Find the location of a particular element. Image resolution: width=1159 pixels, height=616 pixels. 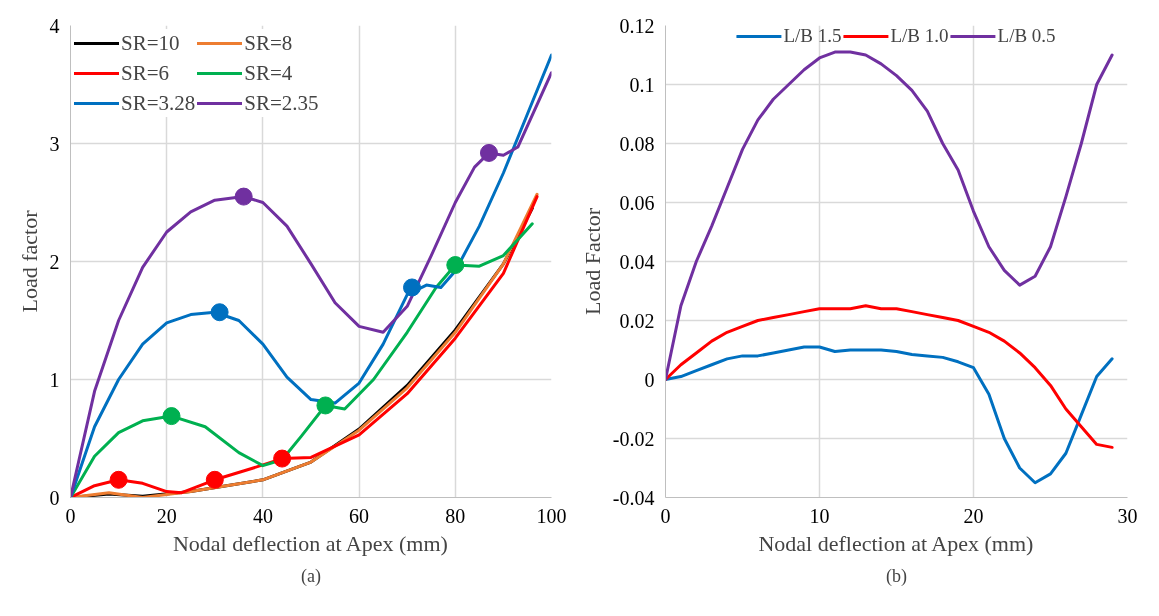

legend-label: L/B 0.5 is located at coordinates (1026, 36).